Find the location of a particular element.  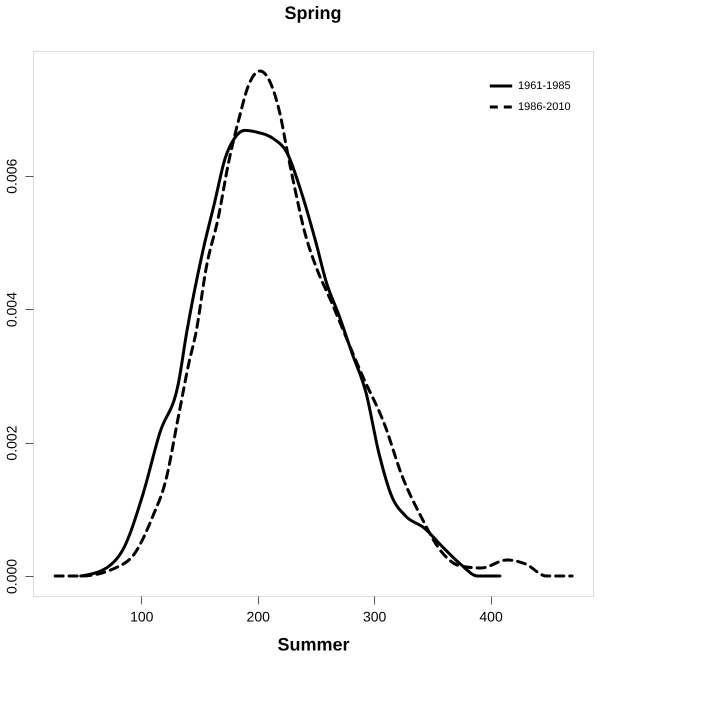

chart-title: Spring is located at coordinates (313, 13).